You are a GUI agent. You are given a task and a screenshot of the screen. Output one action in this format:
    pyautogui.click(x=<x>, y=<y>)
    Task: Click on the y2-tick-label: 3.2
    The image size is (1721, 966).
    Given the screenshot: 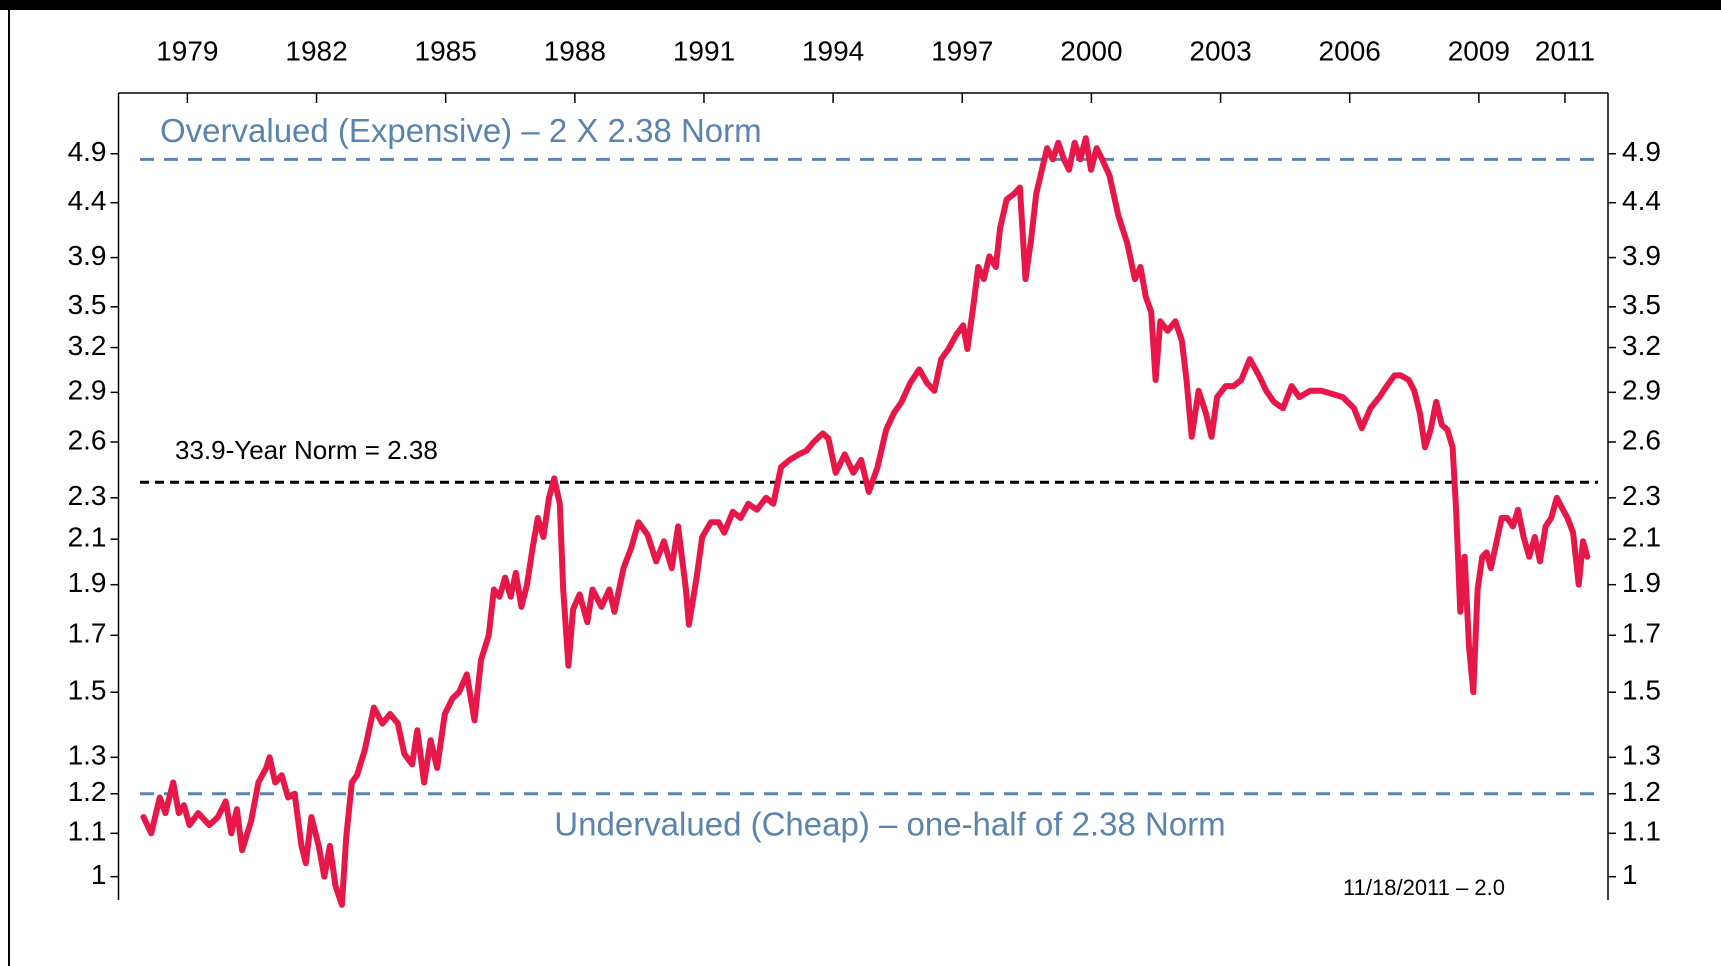 What is the action you would take?
    pyautogui.click(x=1641, y=345)
    